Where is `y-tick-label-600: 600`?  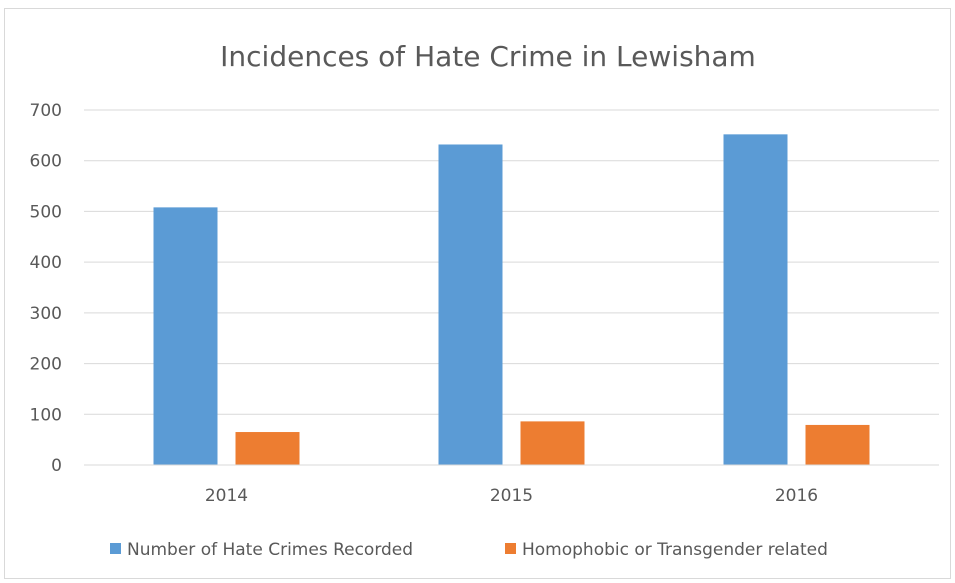 y-tick-label-600: 600 is located at coordinates (46, 162).